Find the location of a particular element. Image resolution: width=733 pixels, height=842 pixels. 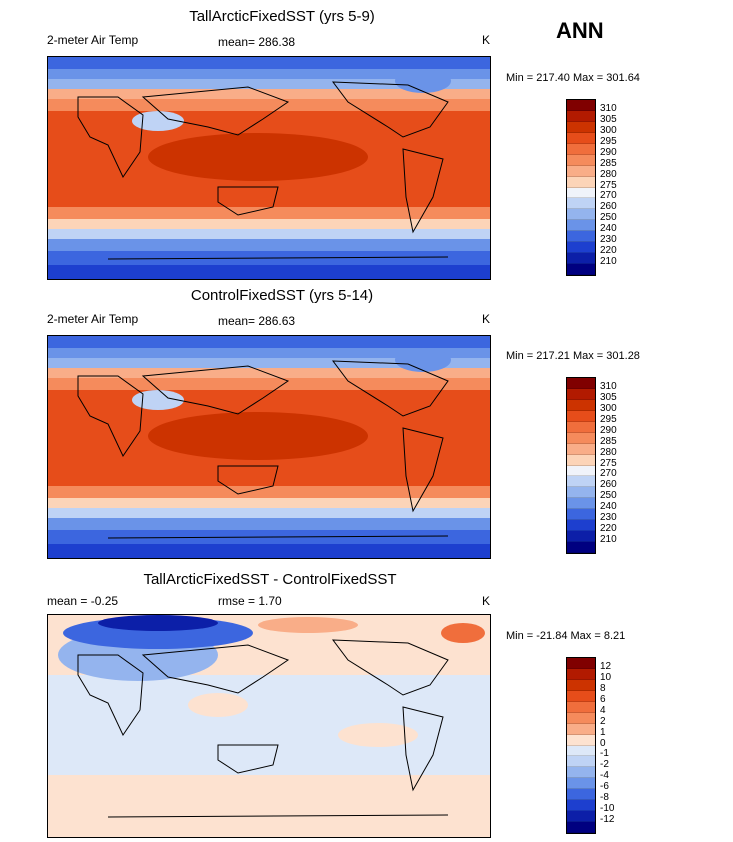

panel-2-units: K is located at coordinates (486, 319).